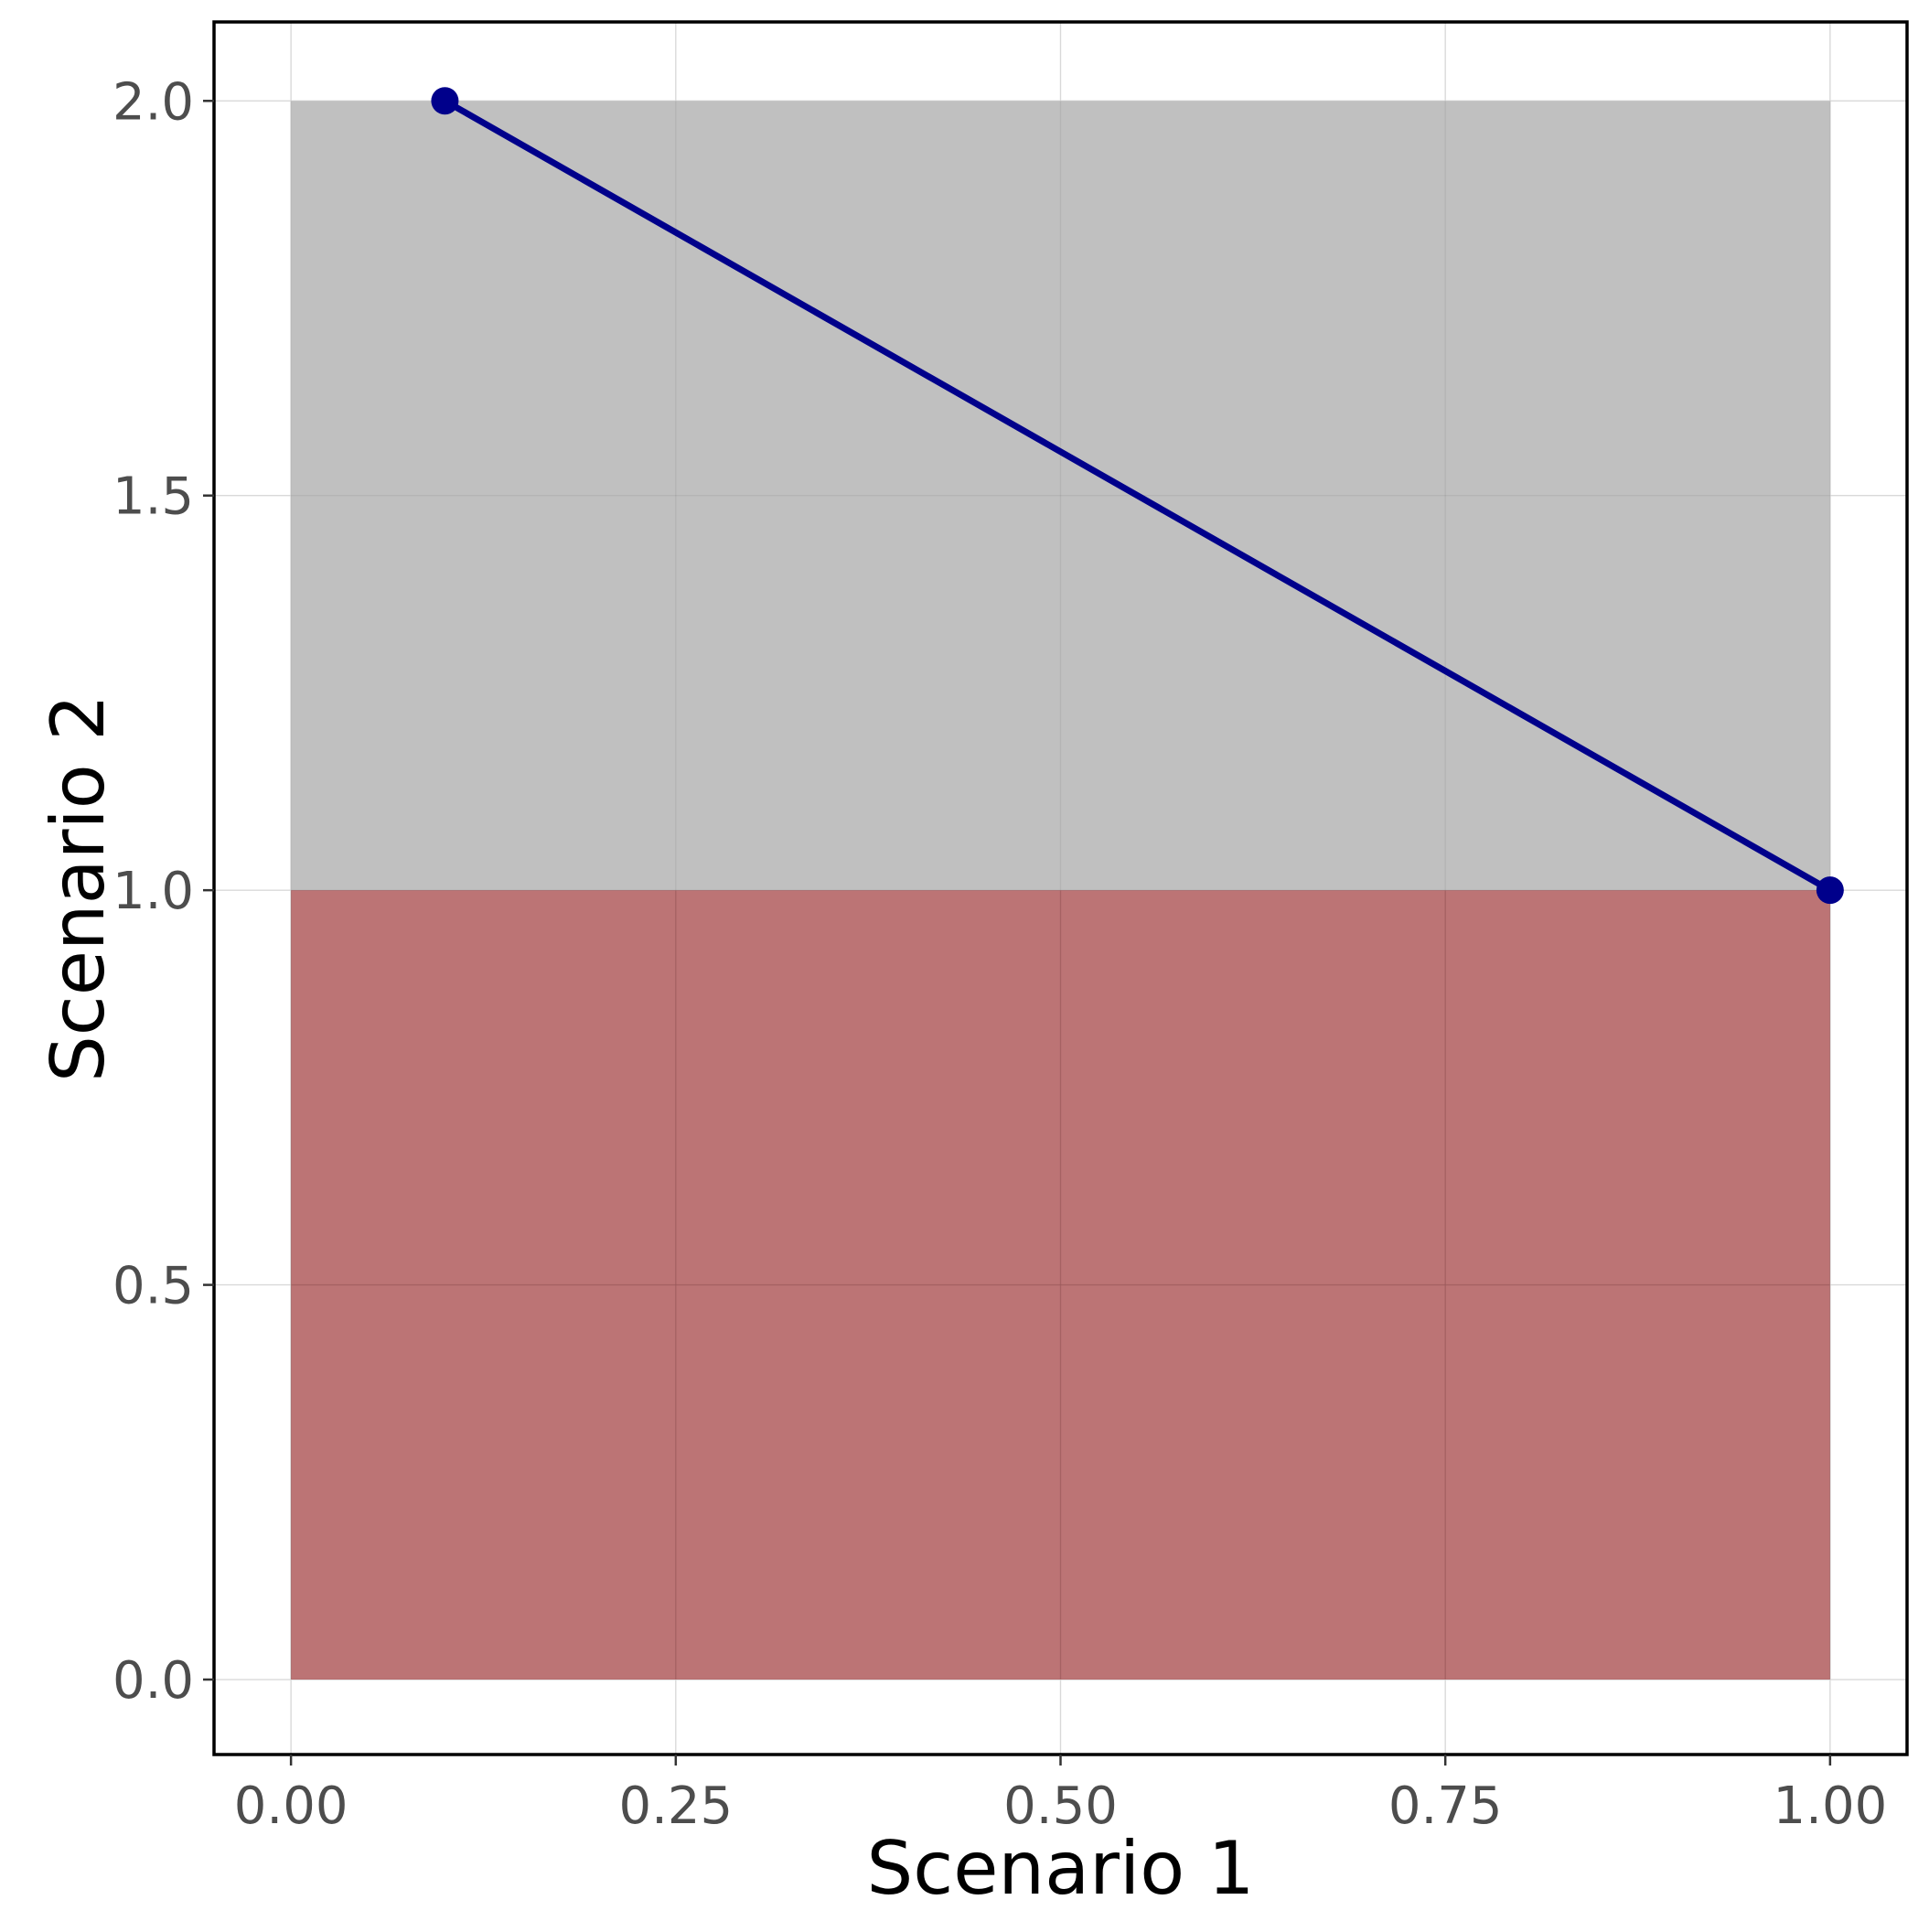 Image resolution: width=1929 pixels, height=1932 pixels. Describe the element at coordinates (153, 1681) in the screenshot. I see `y-tick-label-0: 0.0` at that location.